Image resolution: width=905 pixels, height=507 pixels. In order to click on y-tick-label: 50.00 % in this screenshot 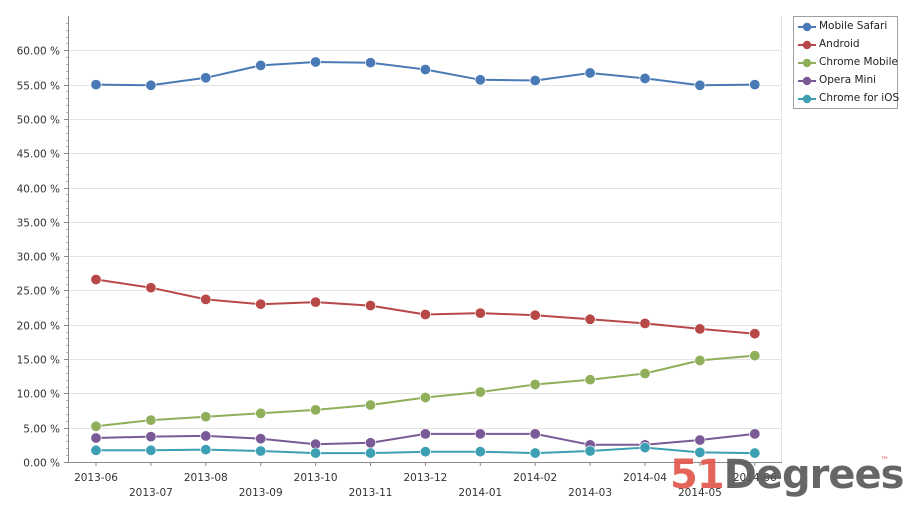, I will do `click(38, 121)`.